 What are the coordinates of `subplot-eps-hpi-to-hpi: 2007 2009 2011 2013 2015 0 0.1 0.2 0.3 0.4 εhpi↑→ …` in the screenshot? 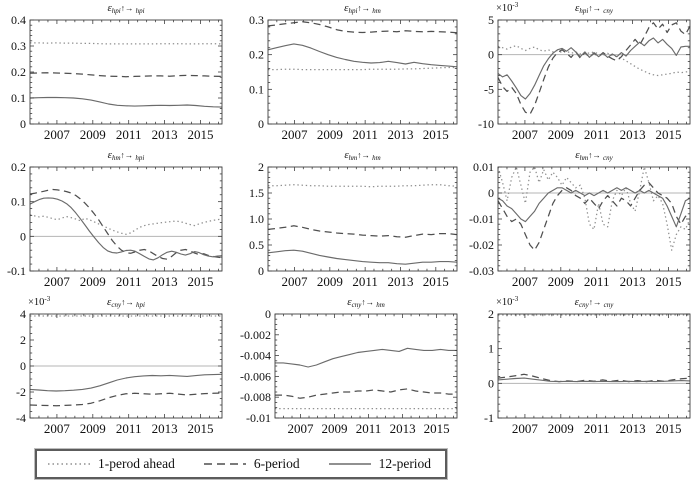 It's located at (116, 73).